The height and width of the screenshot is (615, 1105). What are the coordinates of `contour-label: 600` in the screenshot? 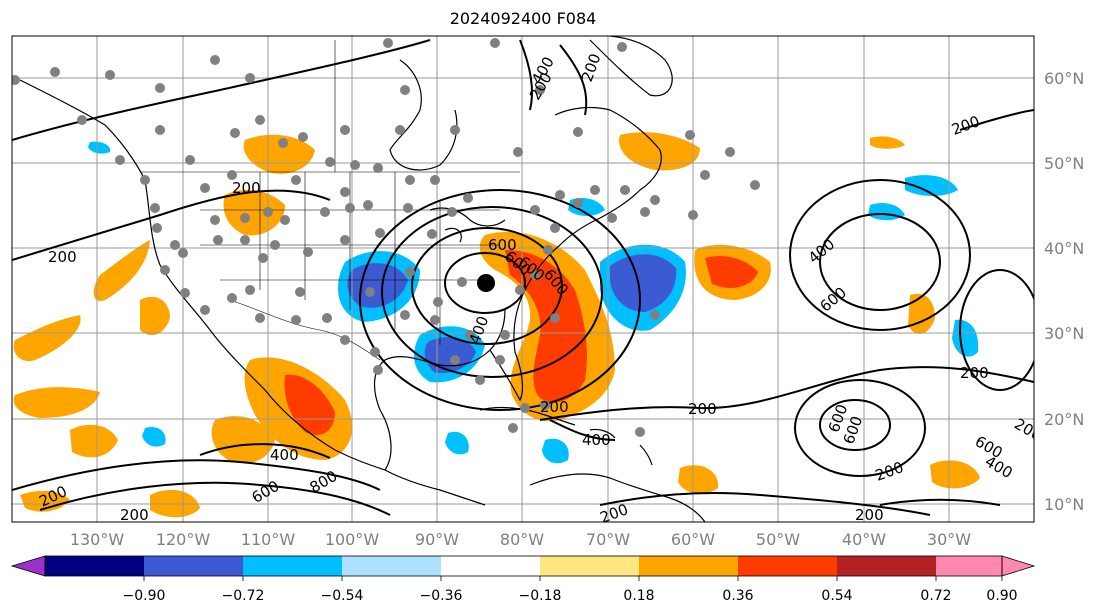 It's located at (502, 245).